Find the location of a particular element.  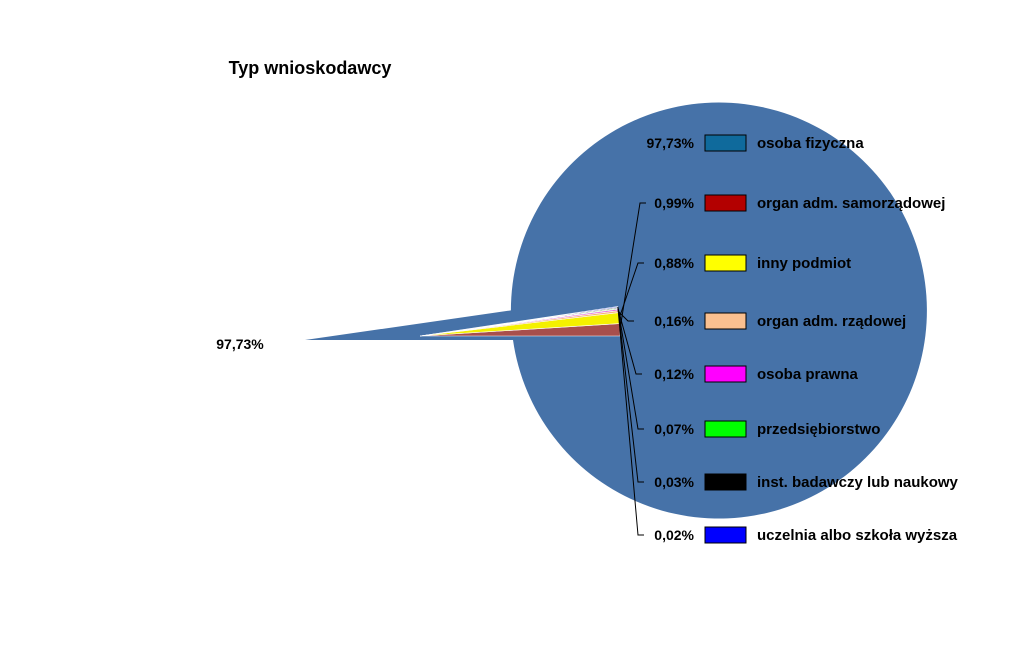

legend-label: uczelnia albo szkoła wyższa is located at coordinates (857, 535).